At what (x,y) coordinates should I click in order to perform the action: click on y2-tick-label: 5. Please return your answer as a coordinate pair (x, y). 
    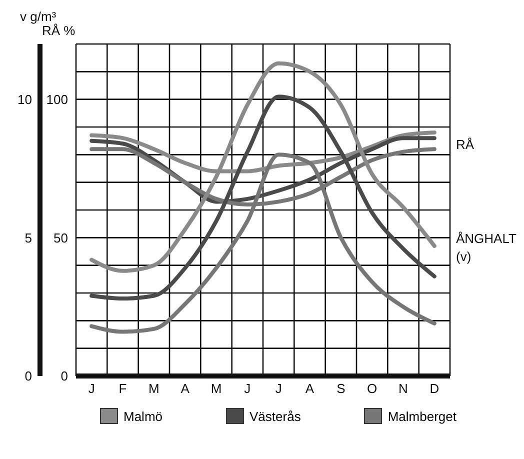
    Looking at the image, I should click on (28, 238).